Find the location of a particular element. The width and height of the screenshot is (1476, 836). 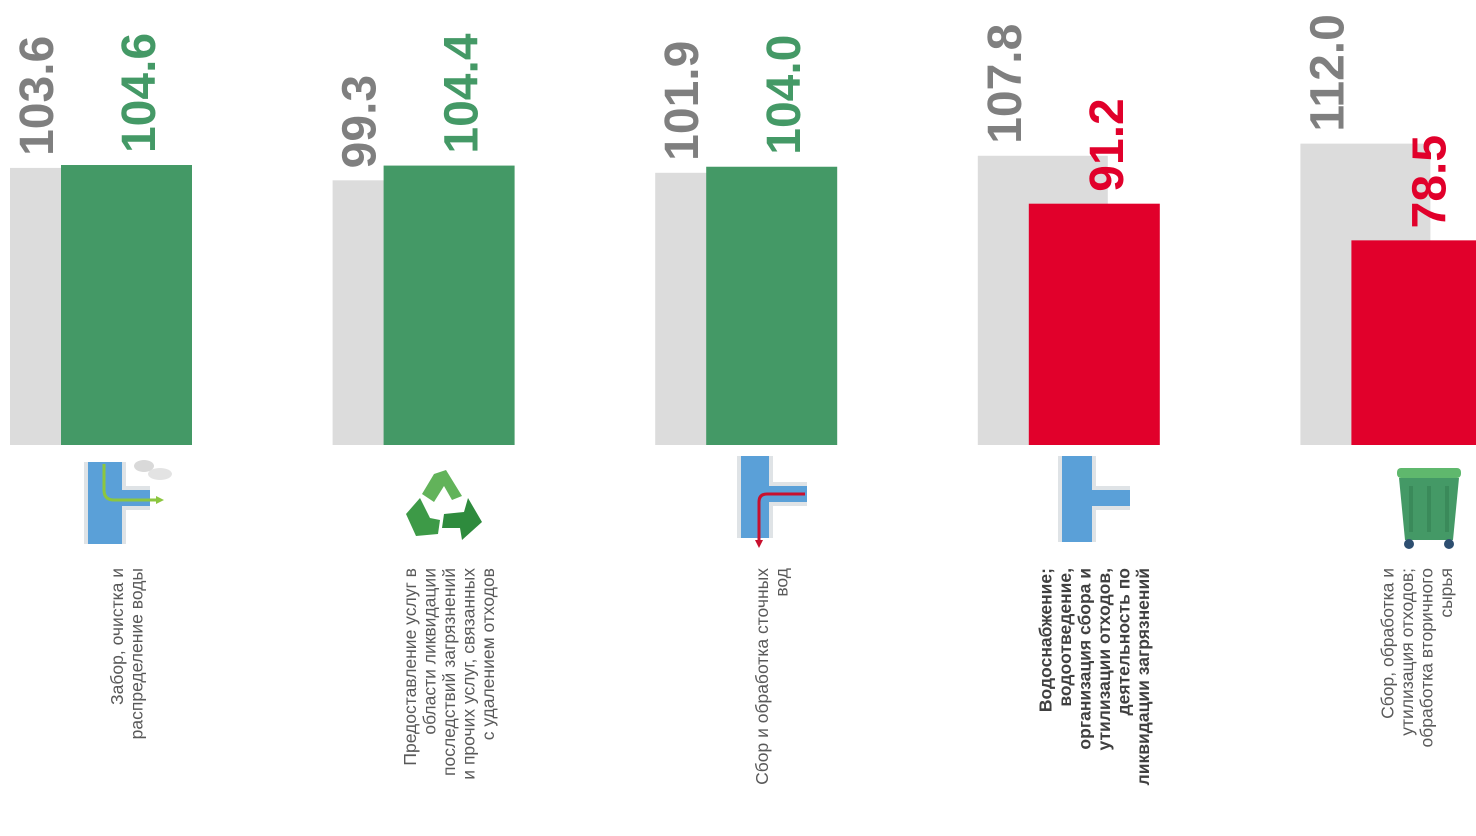

value-label-previous: 99.3 is located at coordinates (360, 121).